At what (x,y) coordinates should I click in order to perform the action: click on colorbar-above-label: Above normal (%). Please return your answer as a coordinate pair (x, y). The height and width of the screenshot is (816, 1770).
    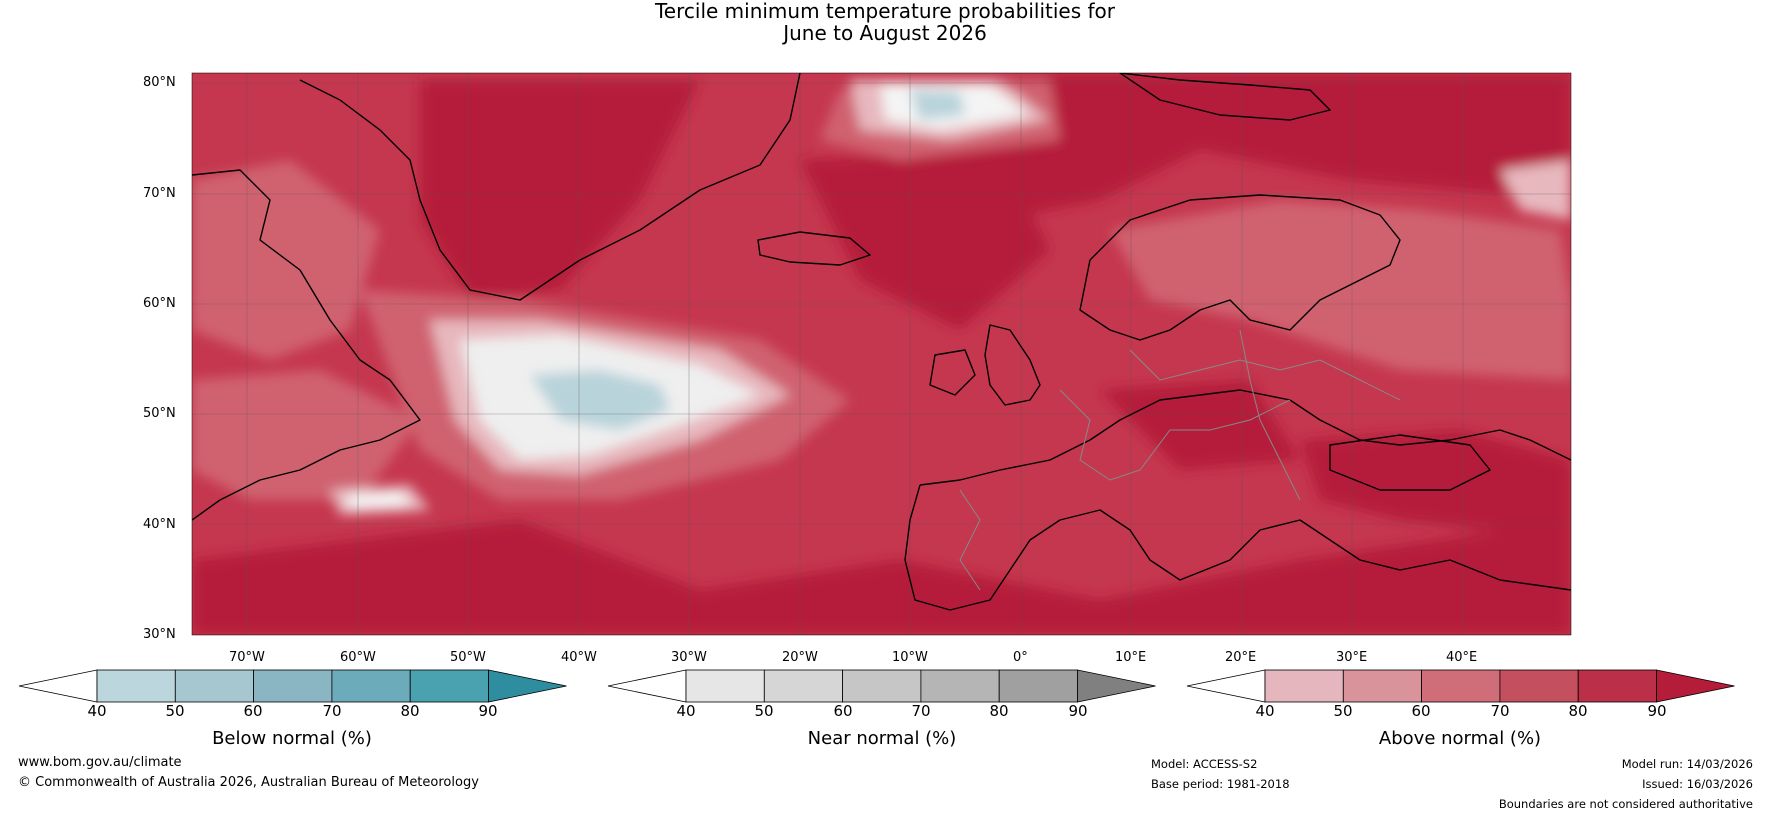
    Looking at the image, I should click on (1460, 738).